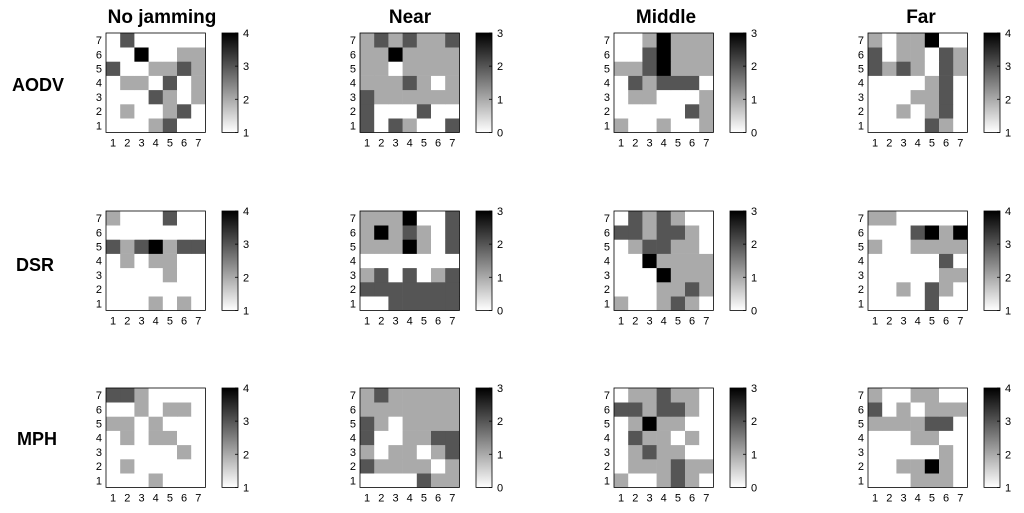 The height and width of the screenshot is (513, 1024). Describe the element at coordinates (649, 321) in the screenshot. I see `x-tick-label: 3` at that location.